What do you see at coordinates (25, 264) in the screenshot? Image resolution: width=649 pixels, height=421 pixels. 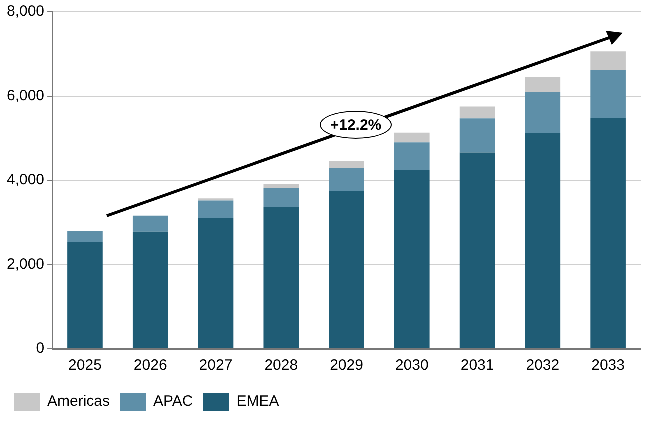 I see `y-tick-label: 2,000` at bounding box center [25, 264].